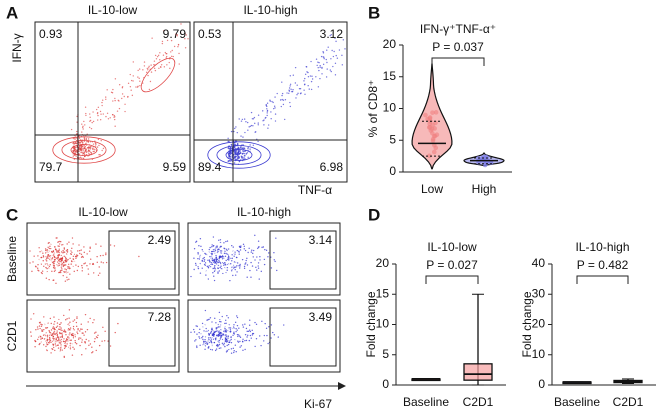 The width and height of the screenshot is (660, 418). I want to click on panel-letter: D, so click(374, 214).